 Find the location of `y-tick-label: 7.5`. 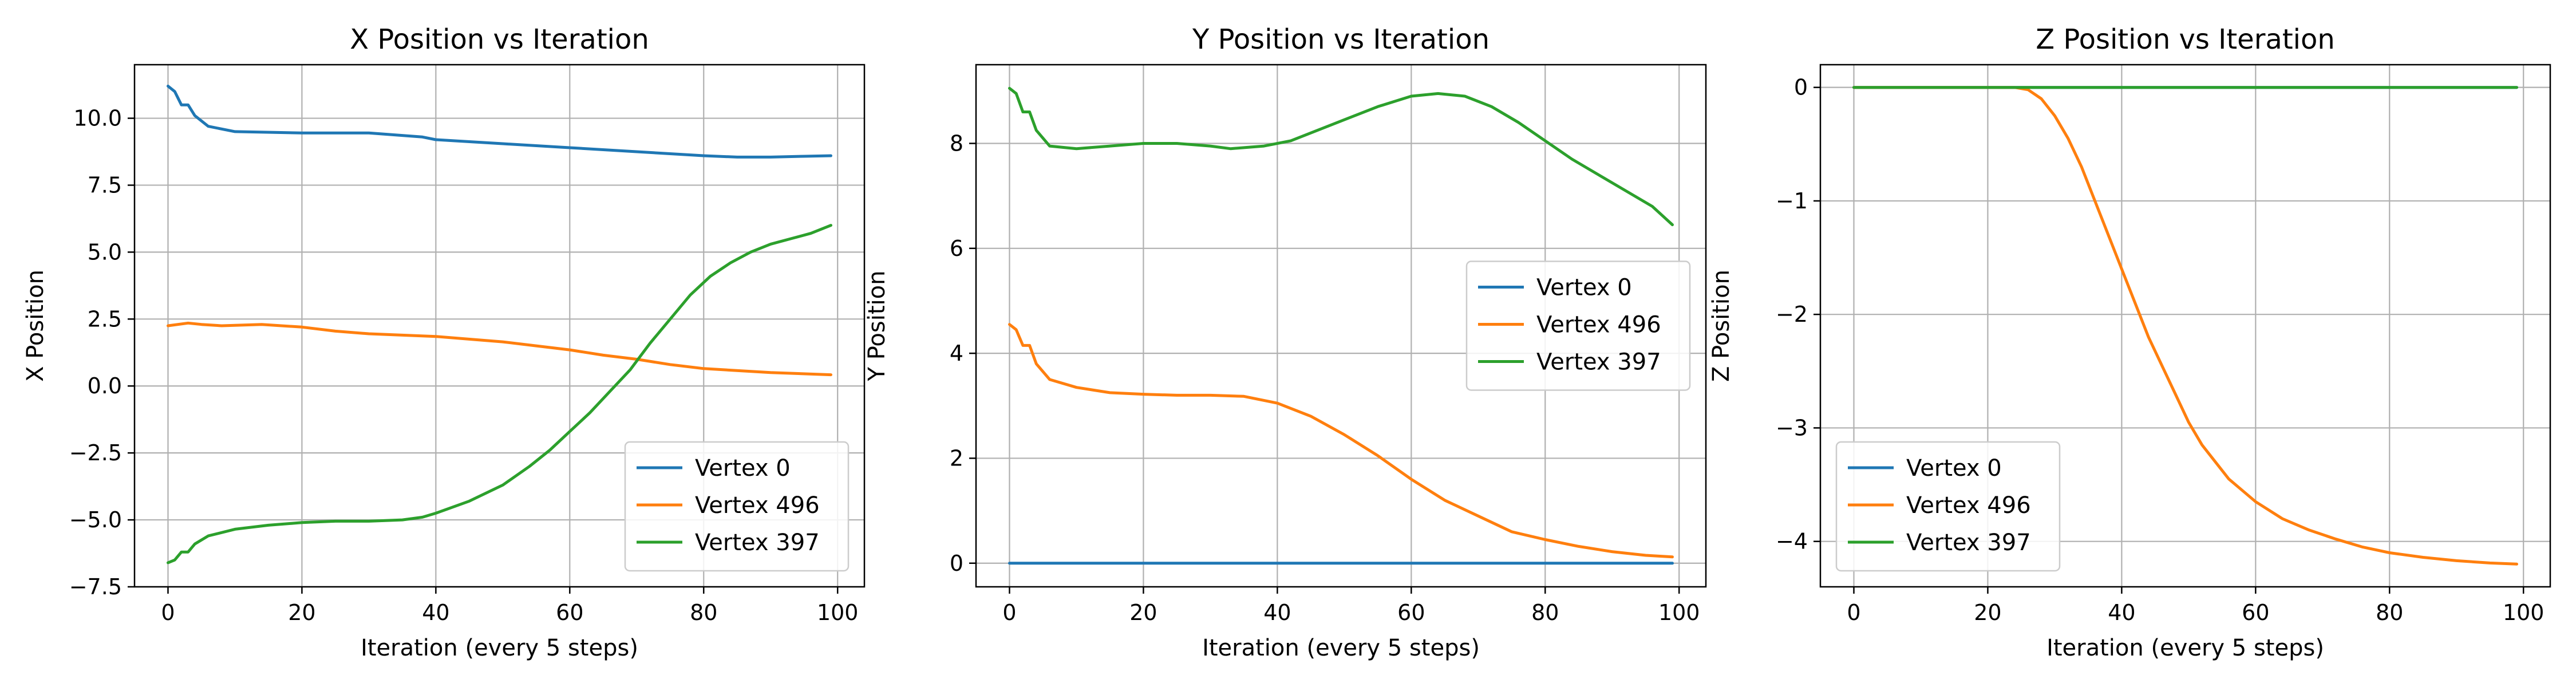

y-tick-label: 7.5 is located at coordinates (105, 185).